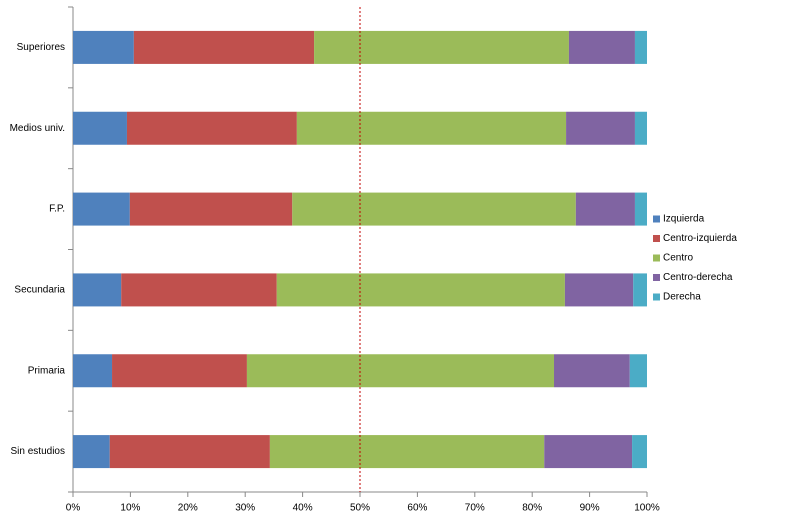 This screenshot has height=517, width=800. Describe the element at coordinates (475, 508) in the screenshot. I see `x-tick-label: 70%` at that location.